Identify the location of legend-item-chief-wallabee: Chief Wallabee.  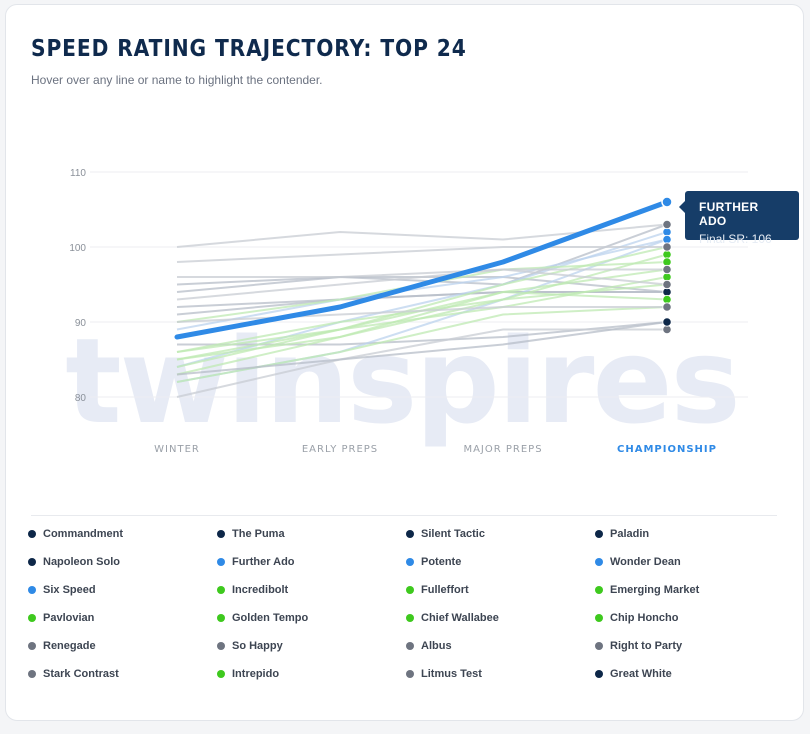
(452, 618).